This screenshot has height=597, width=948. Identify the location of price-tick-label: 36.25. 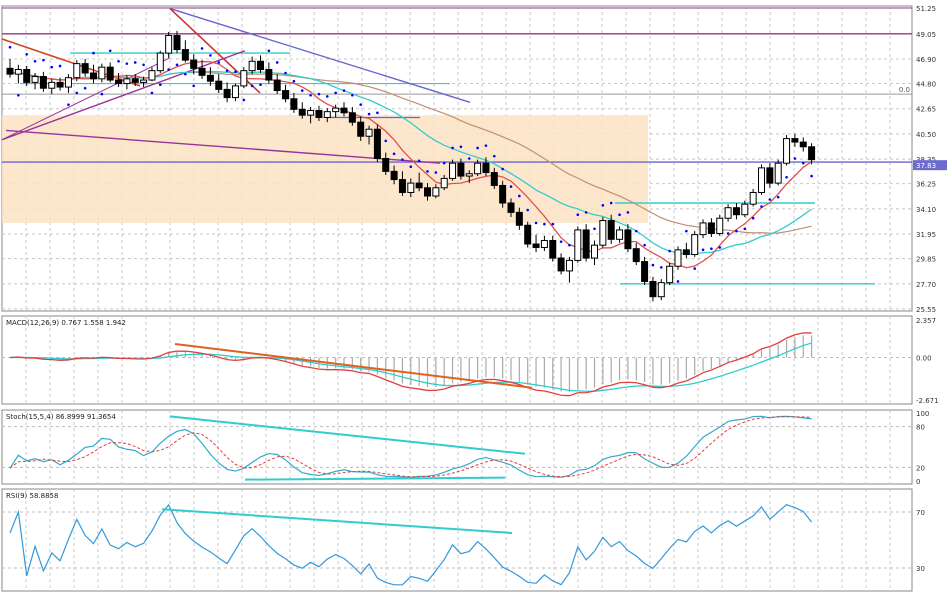
(926, 185).